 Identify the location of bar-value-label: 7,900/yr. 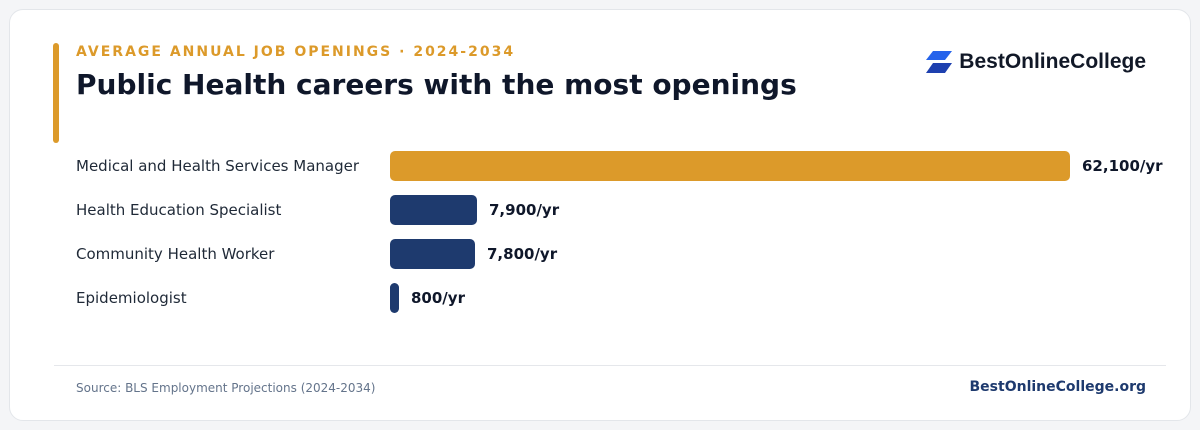
(524, 210).